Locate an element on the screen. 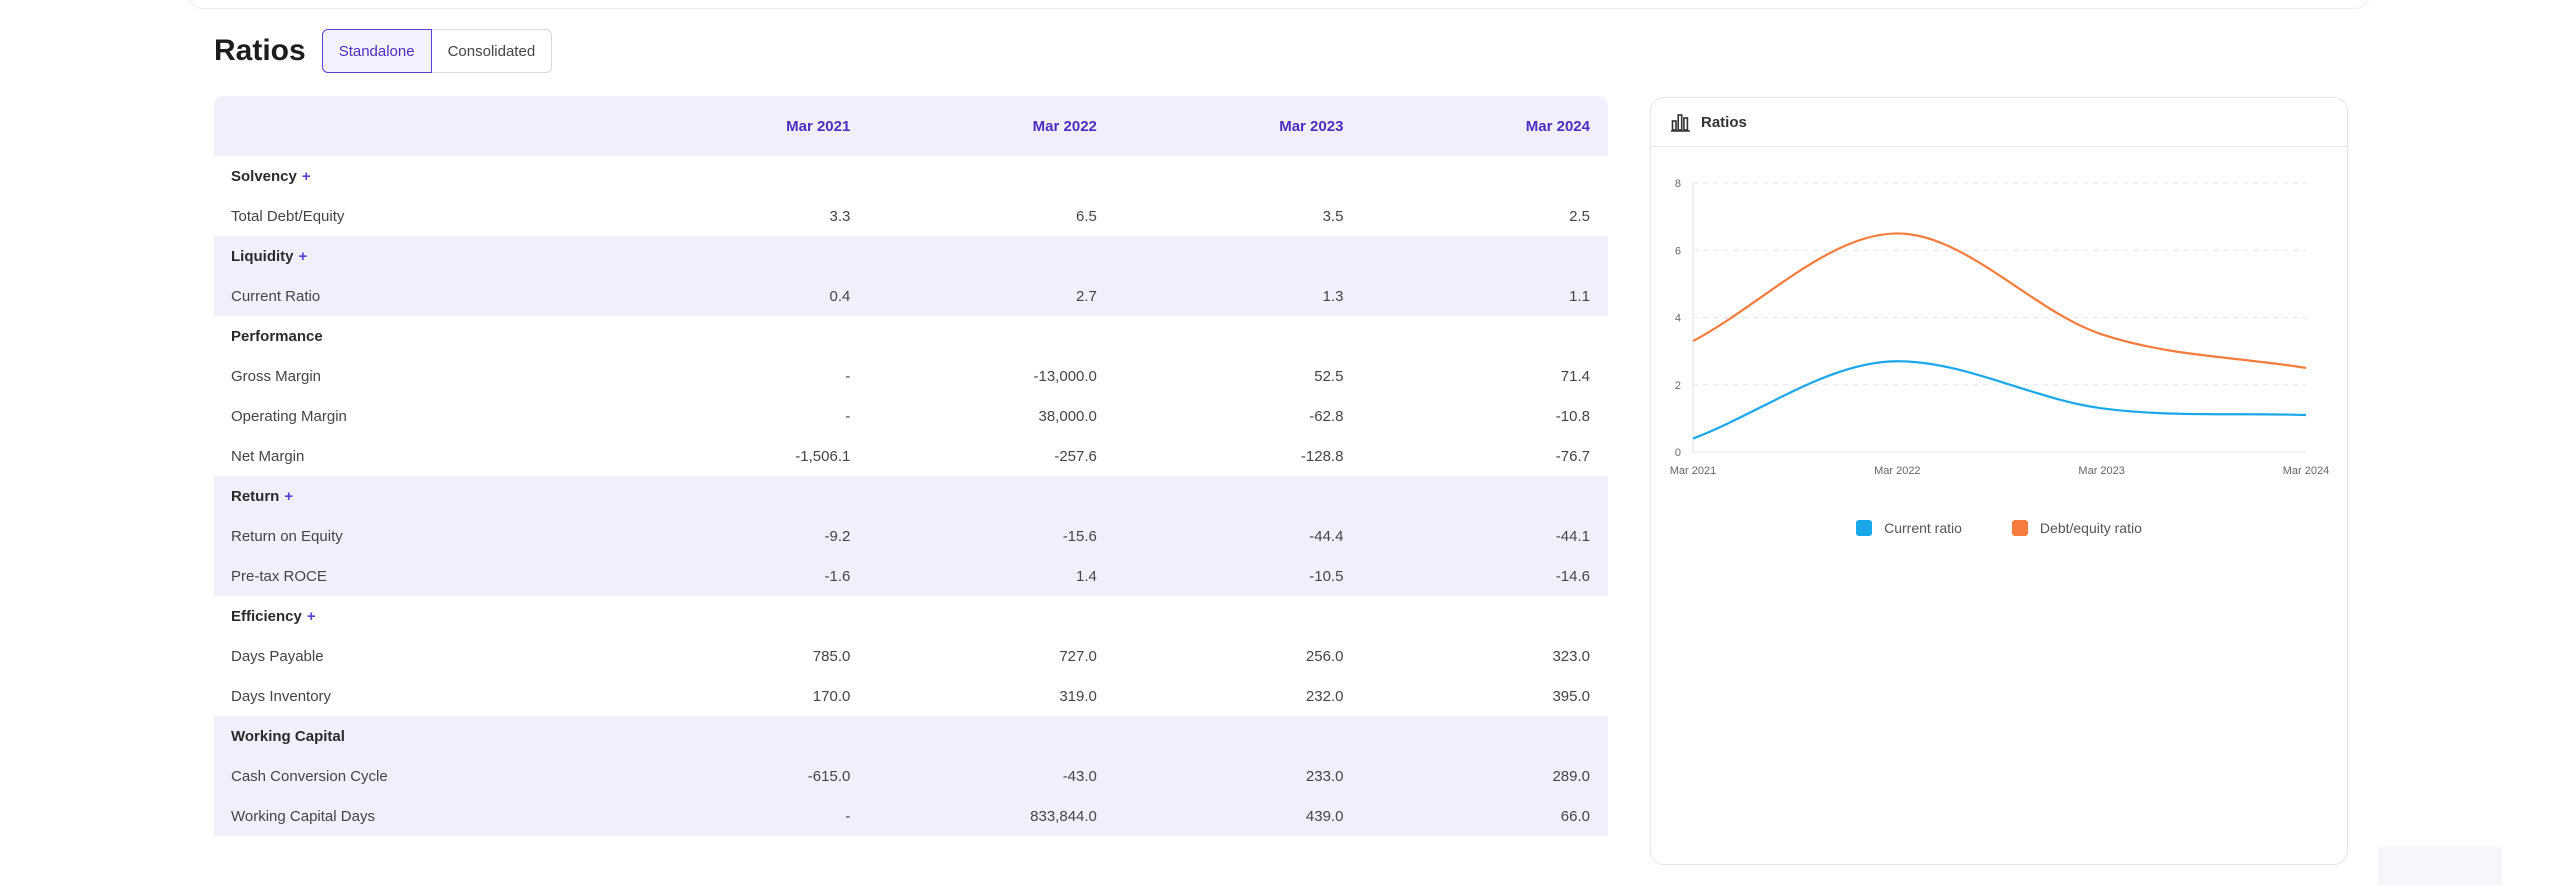 The height and width of the screenshot is (885, 2560). table-cell: -43.0 is located at coordinates (1079, 776).